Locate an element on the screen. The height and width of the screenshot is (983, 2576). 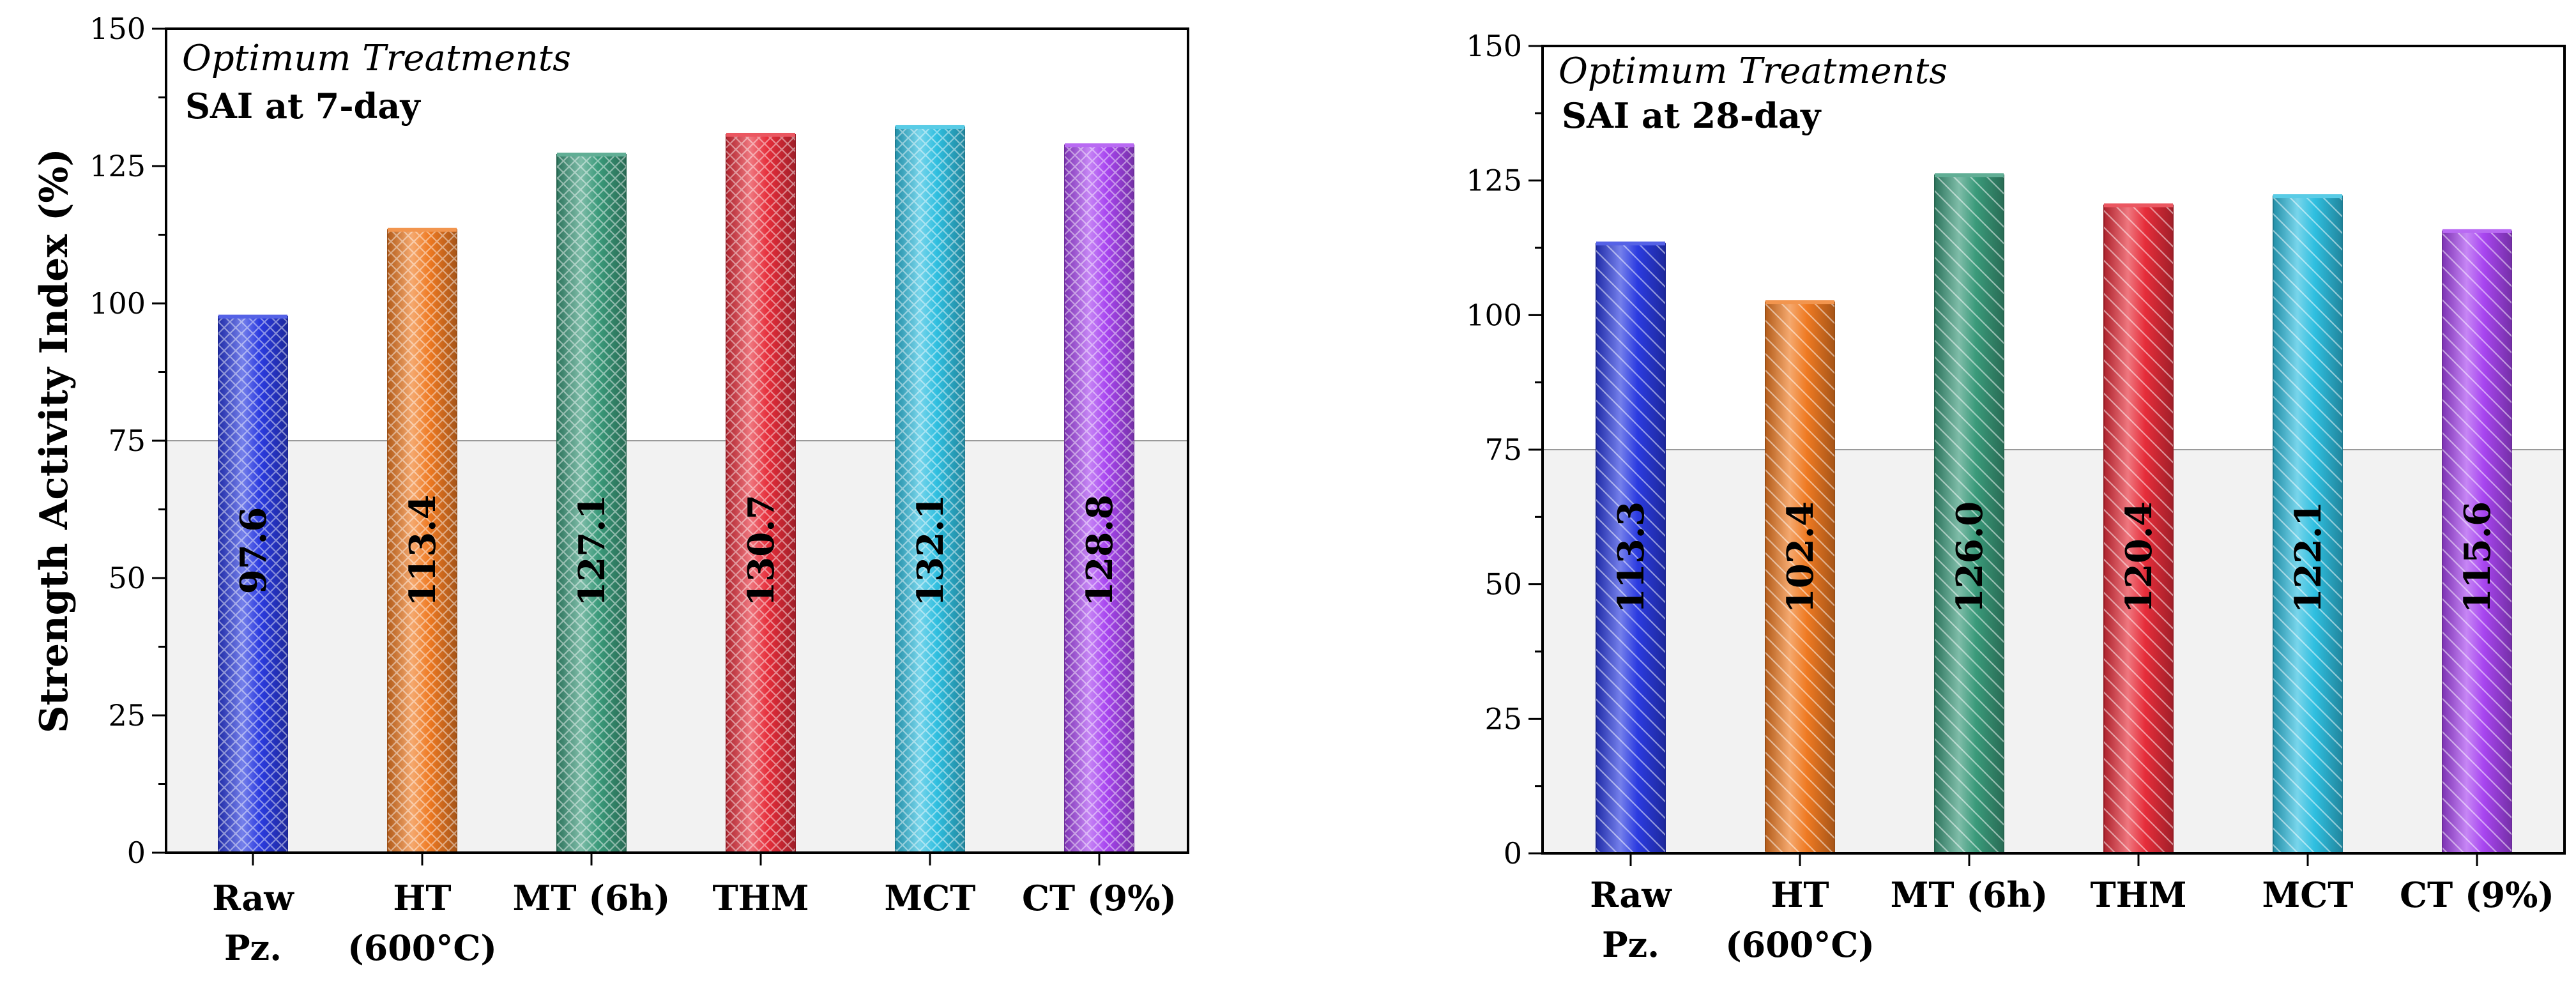
bar-value-label: 127.1 is located at coordinates (592, 550).